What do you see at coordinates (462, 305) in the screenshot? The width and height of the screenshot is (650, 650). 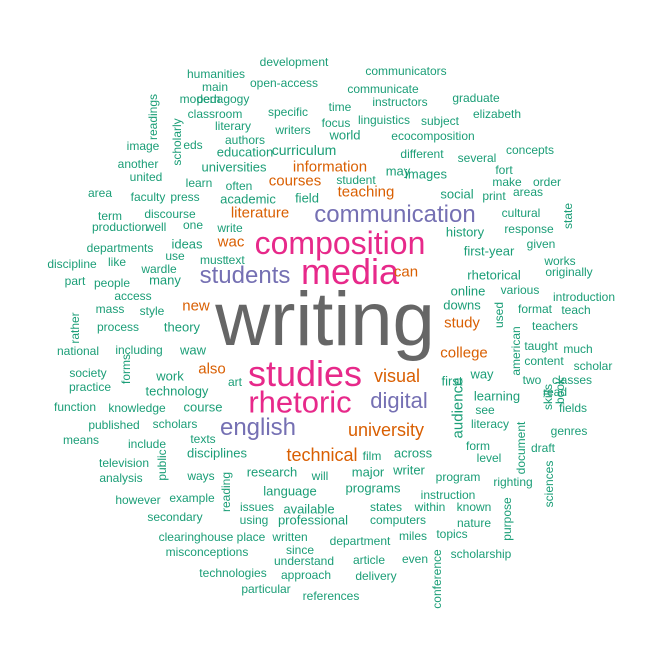 I see `cloud-word: downs` at bounding box center [462, 305].